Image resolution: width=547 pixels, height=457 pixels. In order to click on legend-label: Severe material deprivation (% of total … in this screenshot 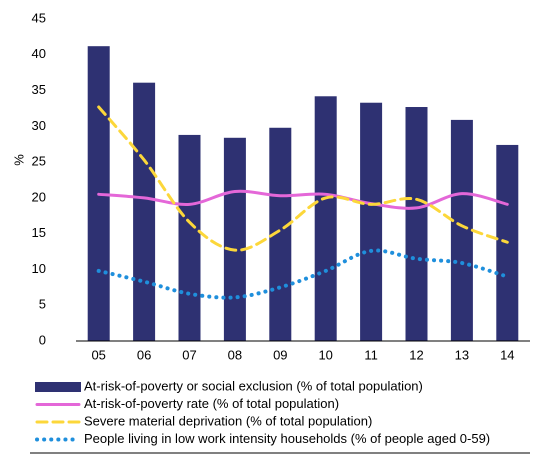, I will do `click(228, 420)`.